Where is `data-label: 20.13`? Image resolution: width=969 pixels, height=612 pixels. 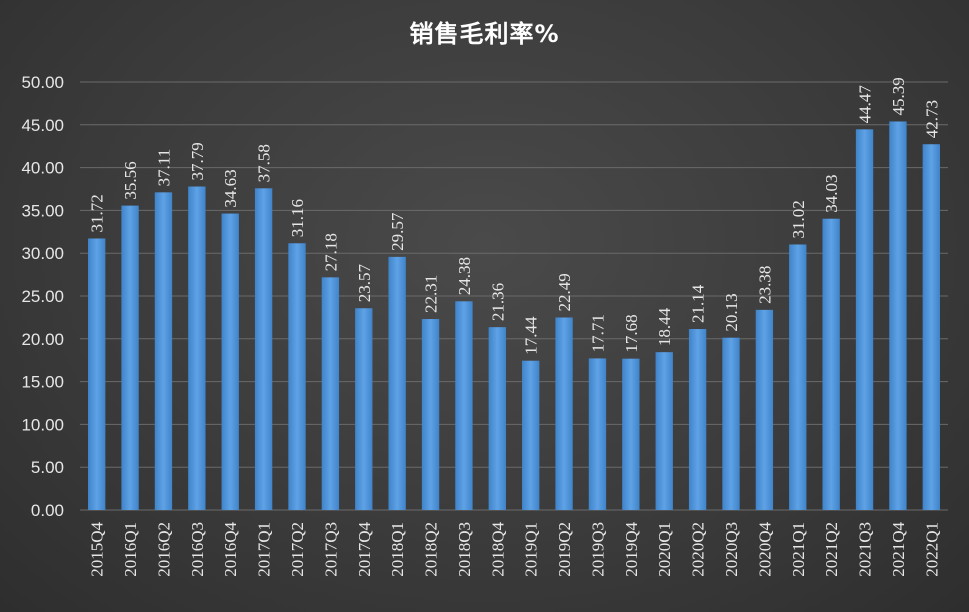 data-label: 20.13 is located at coordinates (731, 312).